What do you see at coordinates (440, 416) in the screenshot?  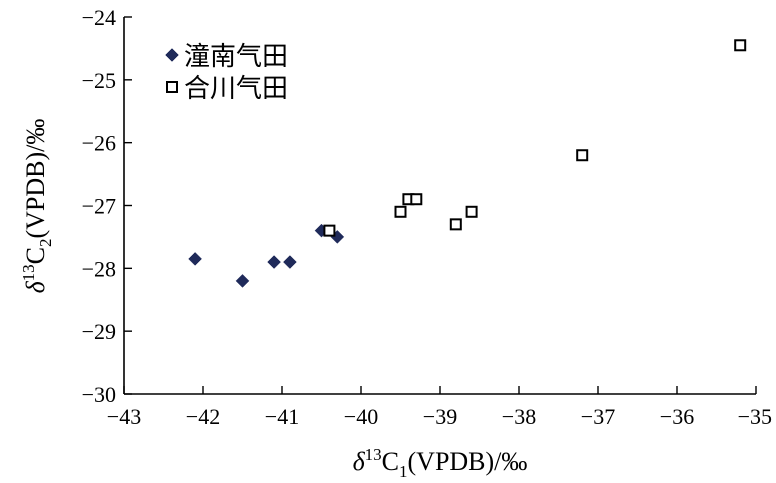 I see `x-tick-label: −39` at bounding box center [440, 416].